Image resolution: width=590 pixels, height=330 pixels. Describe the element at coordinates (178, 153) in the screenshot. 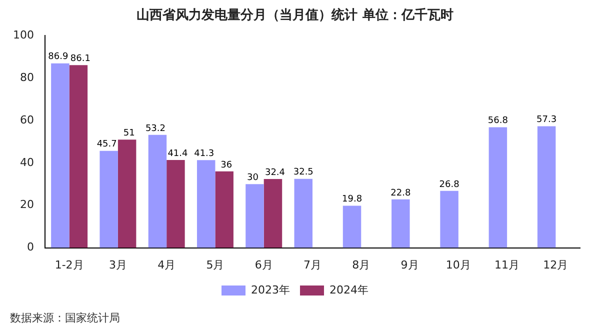

I see `data-label: 41.4` at that location.